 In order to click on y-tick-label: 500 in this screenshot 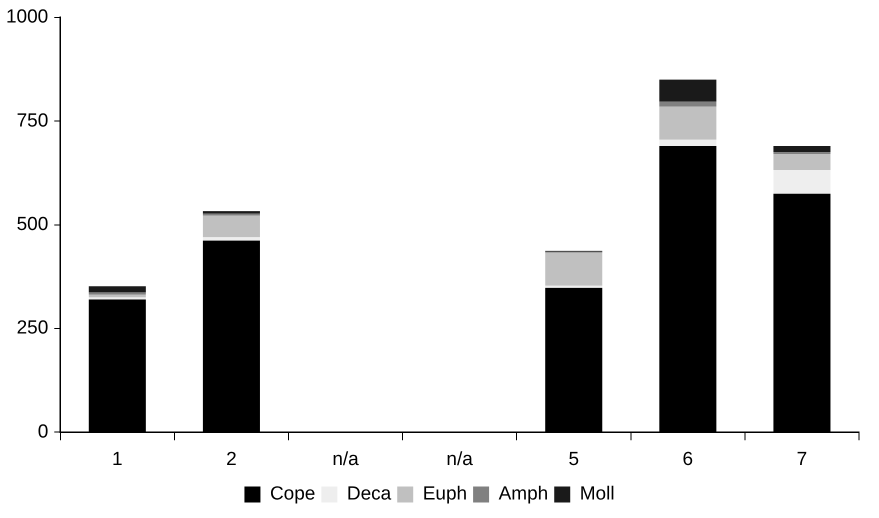, I will do `click(32, 225)`.